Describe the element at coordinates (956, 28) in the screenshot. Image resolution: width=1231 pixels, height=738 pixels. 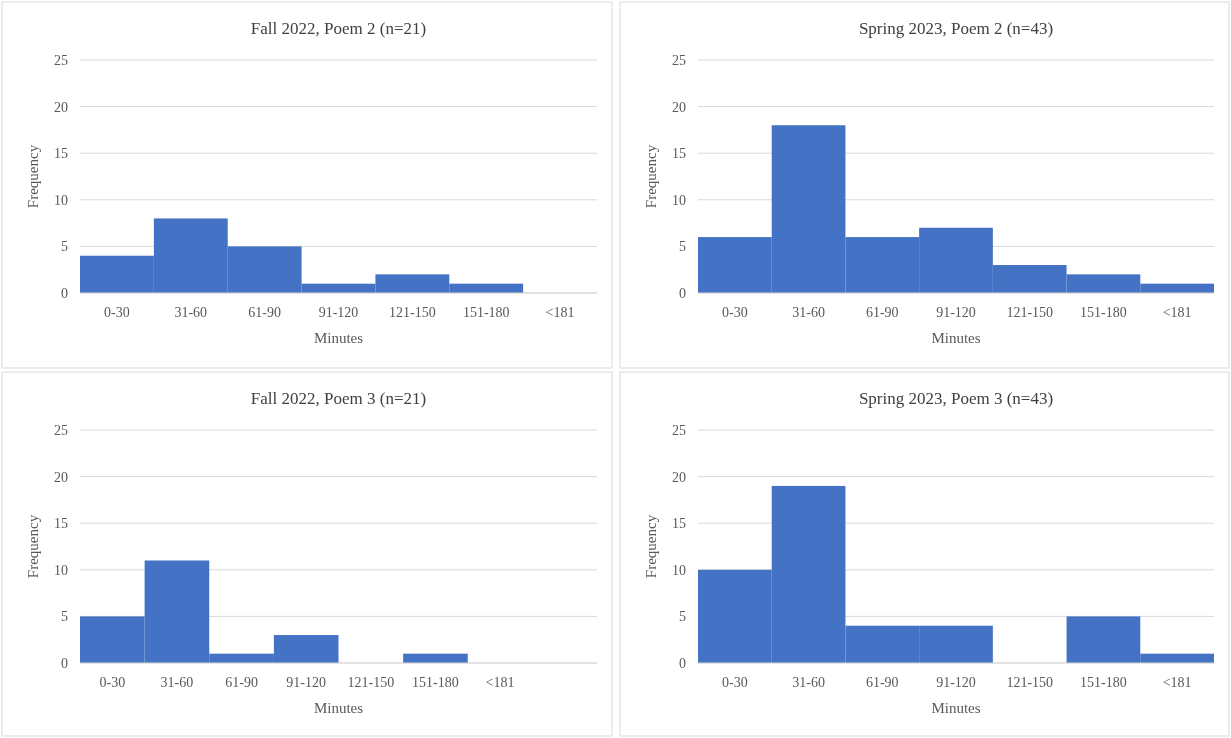
I see `chart-title: Spring 2023, Poem 2 (n=43)` at that location.